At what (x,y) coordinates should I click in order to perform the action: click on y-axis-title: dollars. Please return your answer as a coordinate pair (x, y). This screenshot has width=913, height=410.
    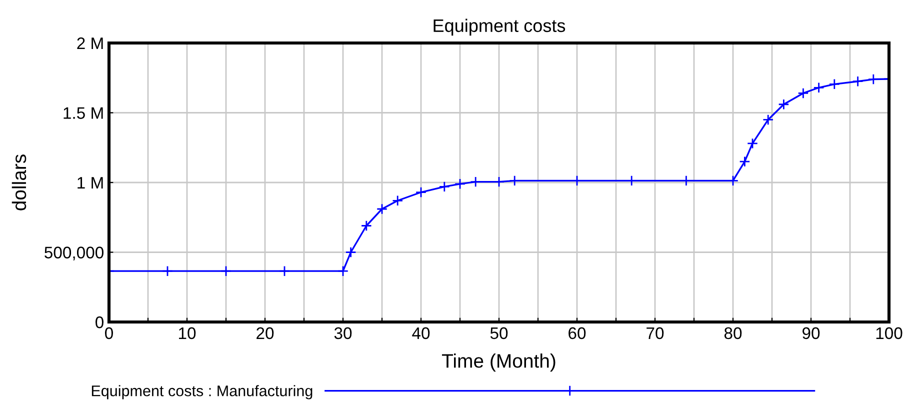
    Looking at the image, I should click on (19, 182).